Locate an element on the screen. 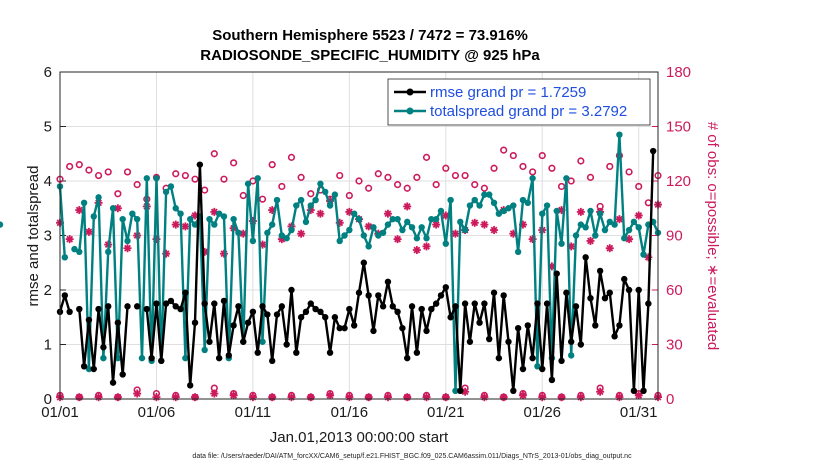 The width and height of the screenshot is (830, 470). x-tick-label: 01/11 is located at coordinates (253, 412).